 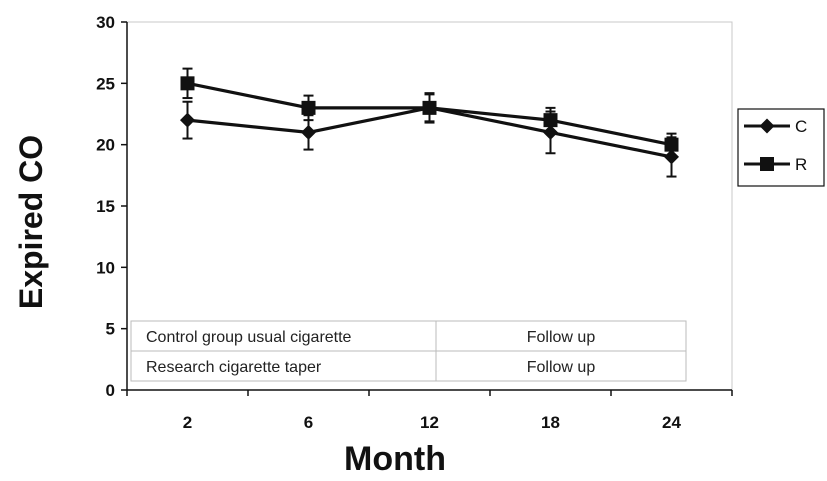 What do you see at coordinates (801, 164) in the screenshot?
I see `legend-label-R: R` at bounding box center [801, 164].